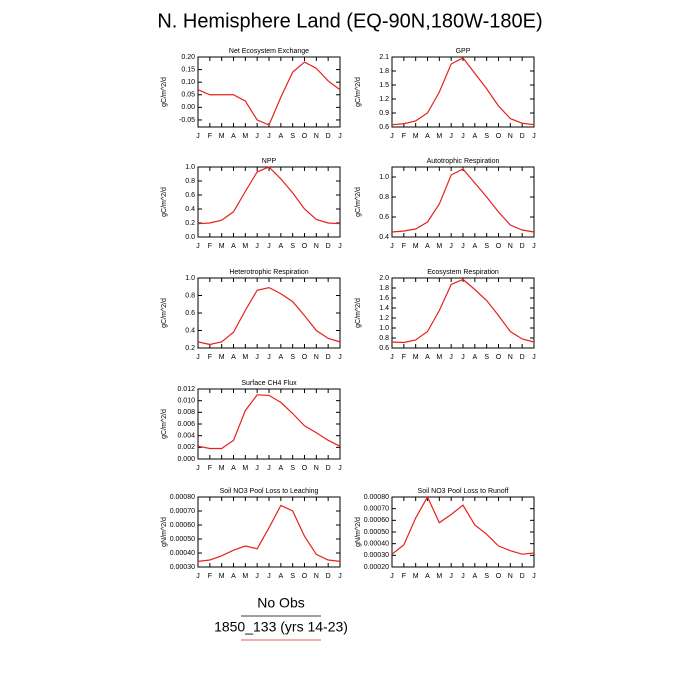  What do you see at coordinates (376, 544) in the screenshot?
I see `y-tick-label: 0.00040` at bounding box center [376, 544].